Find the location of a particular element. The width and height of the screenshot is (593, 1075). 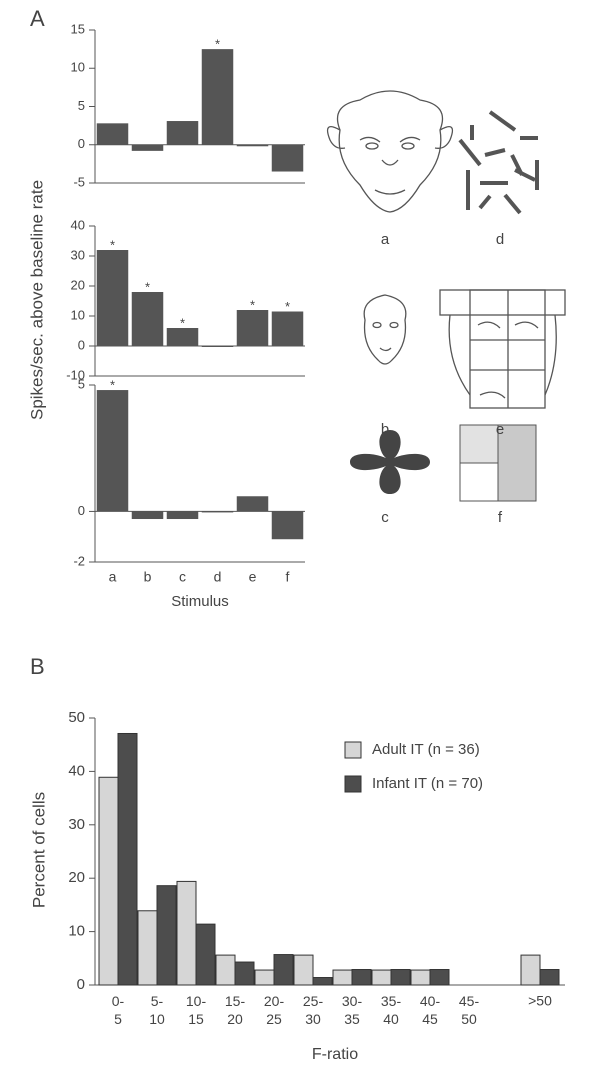

legend-label: Adult IT (n = 36) is located at coordinates (426, 749).